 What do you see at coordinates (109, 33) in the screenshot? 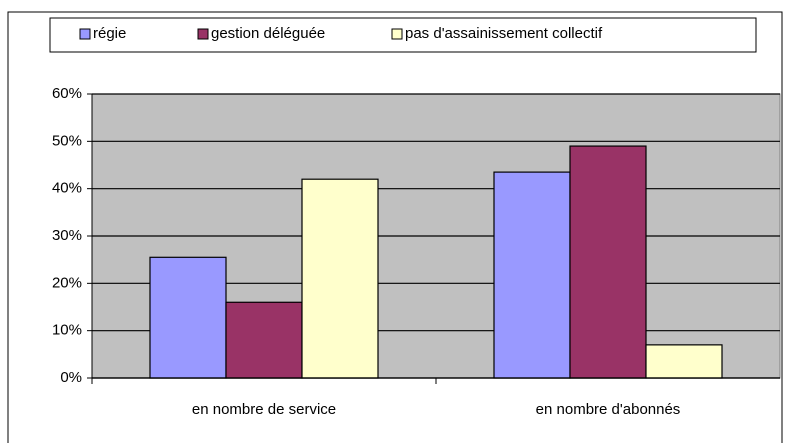
I see `legend-label: régie` at bounding box center [109, 33].